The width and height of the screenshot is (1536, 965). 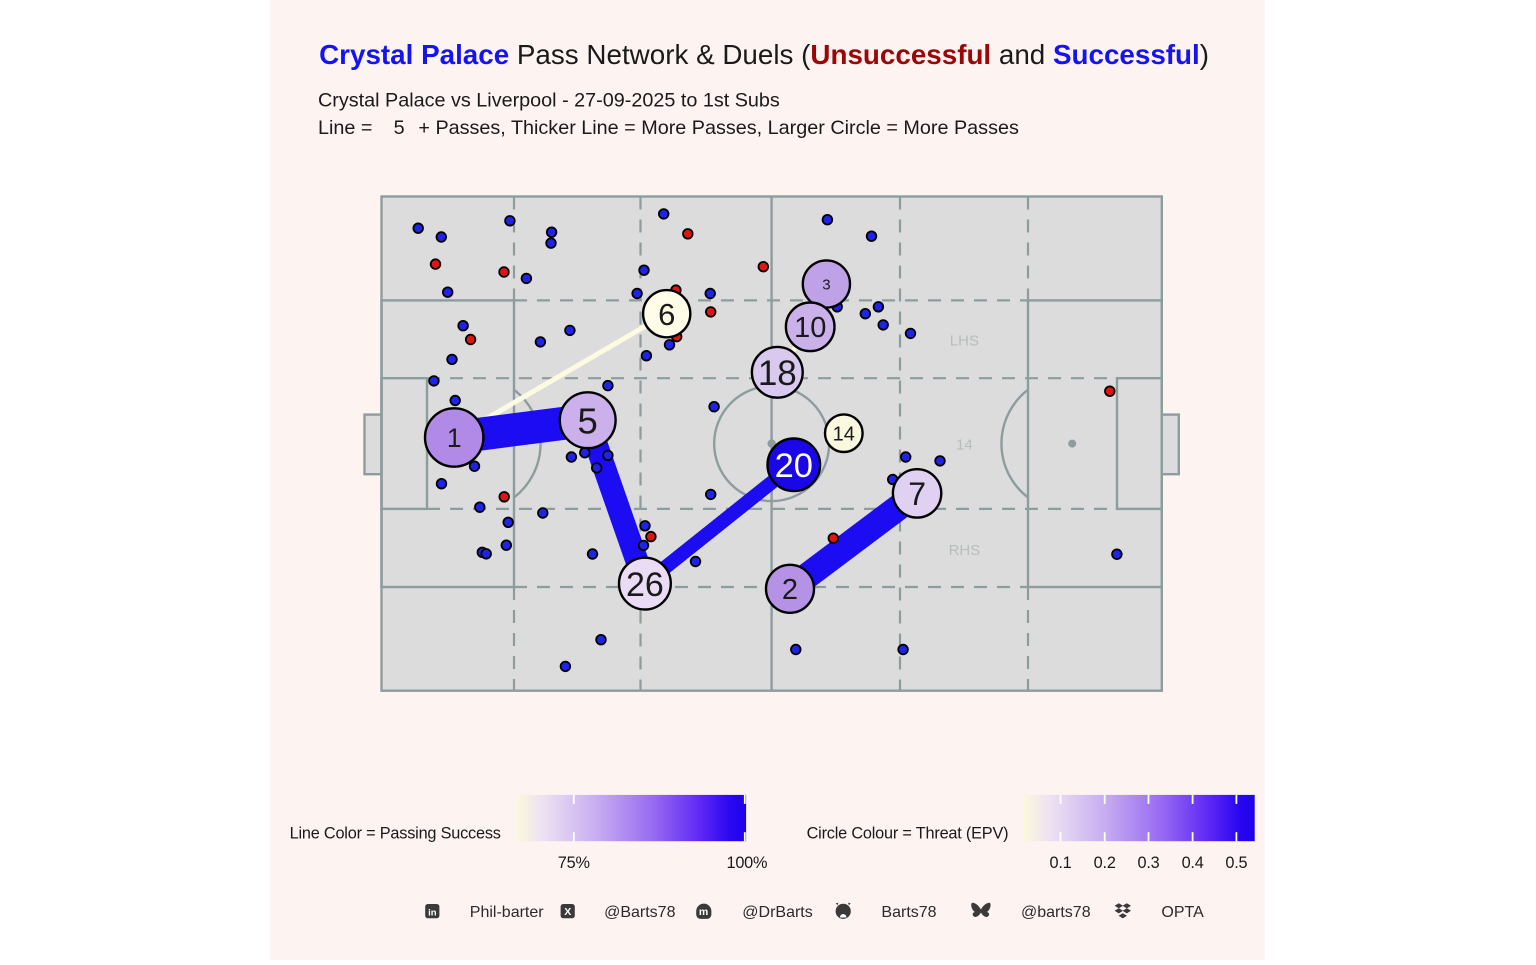 I want to click on svg-text: 0.5, so click(x=1236, y=863).